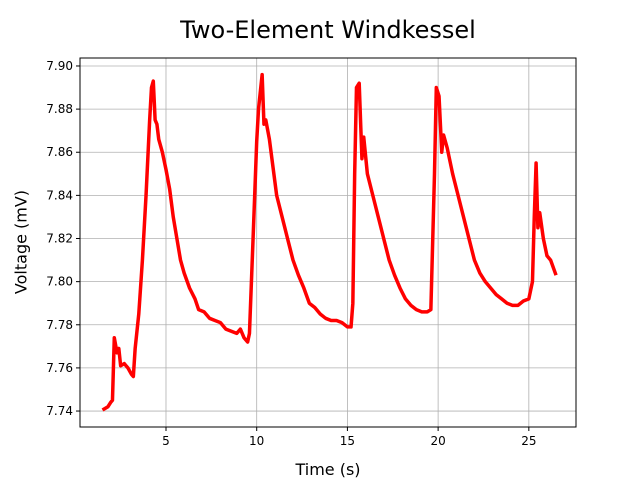  What do you see at coordinates (59, 109) in the screenshot?
I see `y-tick-label: 7.88` at bounding box center [59, 109].